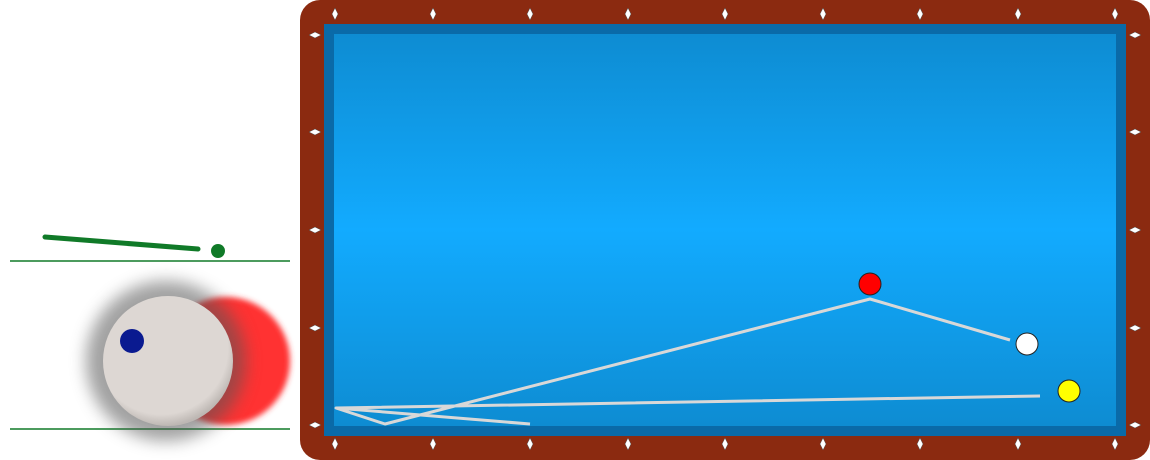  I want to click on cue-ball, so click(1027, 344).